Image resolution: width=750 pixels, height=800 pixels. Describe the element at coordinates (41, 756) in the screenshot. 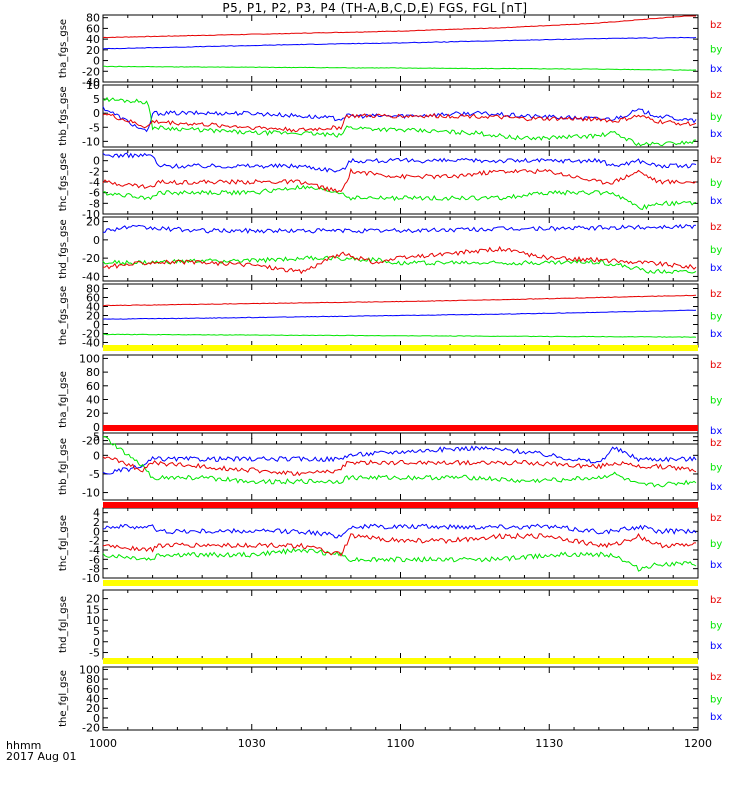

I see `date-caption: 2017 Aug 01` at that location.